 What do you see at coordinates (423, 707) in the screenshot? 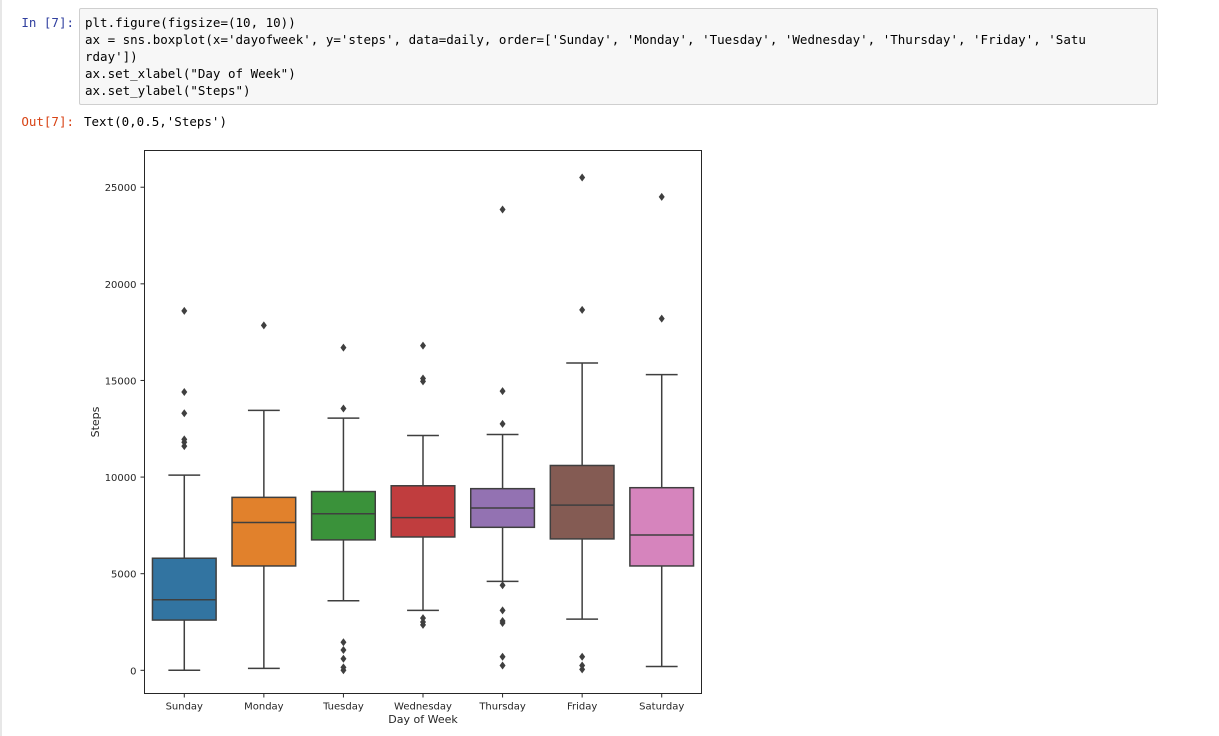
I see `x-tick-label: Wednesday` at bounding box center [423, 707].